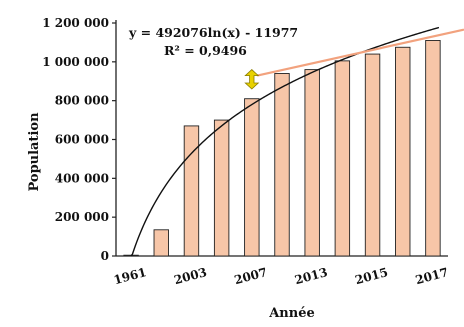 The image size is (464, 327). Describe the element at coordinates (82, 178) in the screenshot. I see `y-tick-label: 400 000` at that location.